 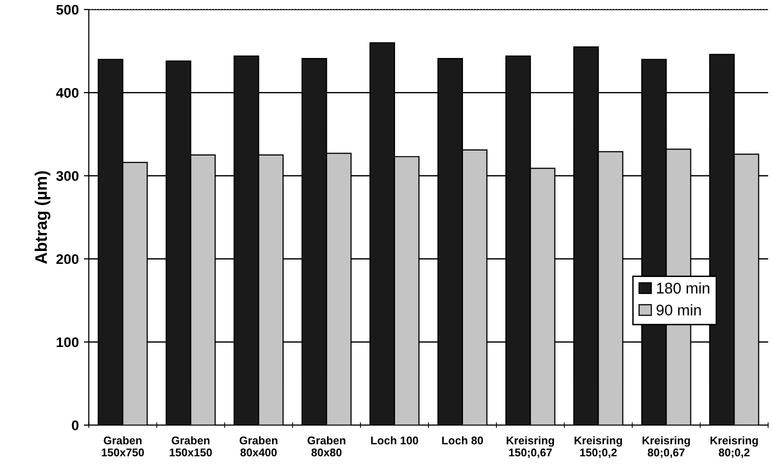 I want to click on y-tick-label: 300, so click(x=67, y=176).